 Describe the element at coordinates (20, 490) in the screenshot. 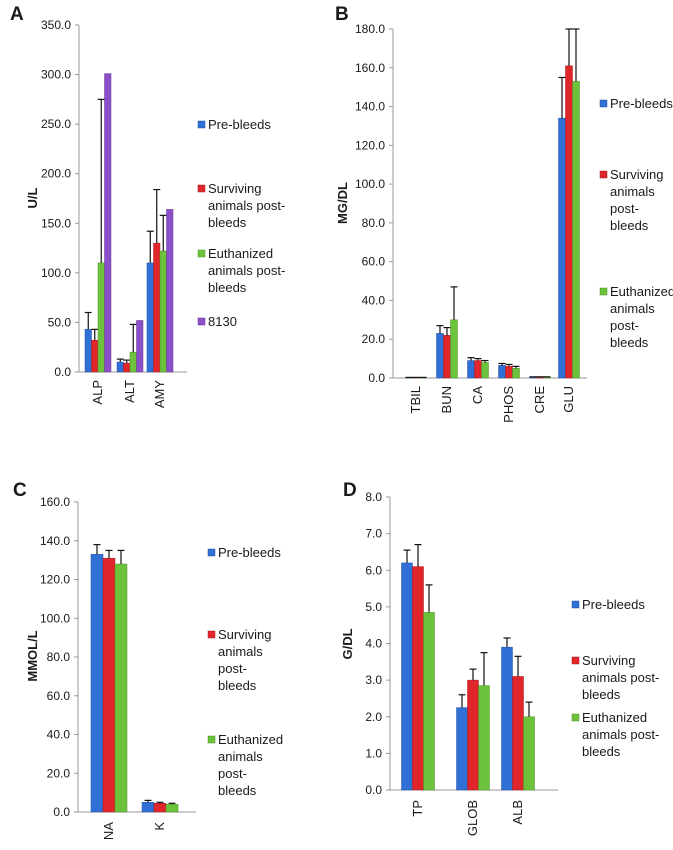

I see `panel-letter: C` at that location.